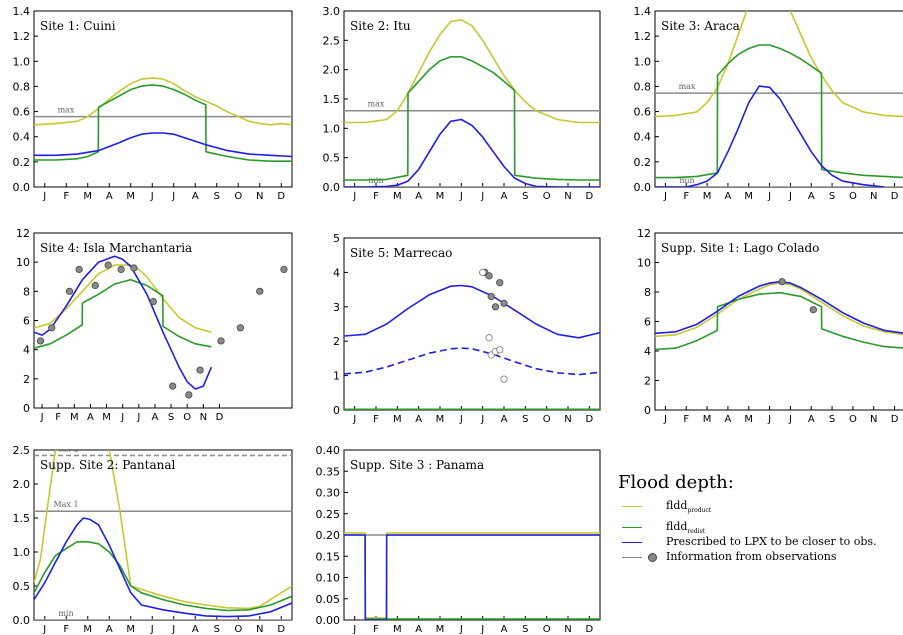  Describe the element at coordinates (336, 238) in the screenshot. I see `y-tick-label: 5` at that location.